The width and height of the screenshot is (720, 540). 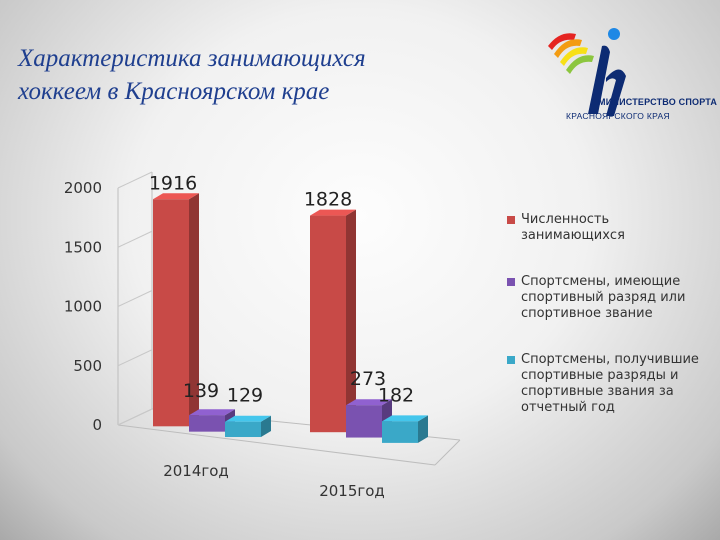 I want to click on logo-text-line1: МИНИСТЕРСТВО СПОРТА, so click(x=658, y=102).